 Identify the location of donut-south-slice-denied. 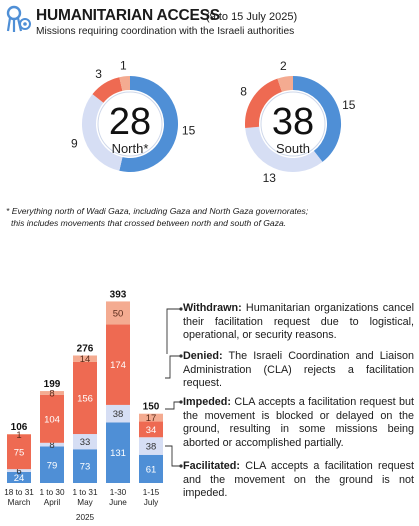
(264, 103).